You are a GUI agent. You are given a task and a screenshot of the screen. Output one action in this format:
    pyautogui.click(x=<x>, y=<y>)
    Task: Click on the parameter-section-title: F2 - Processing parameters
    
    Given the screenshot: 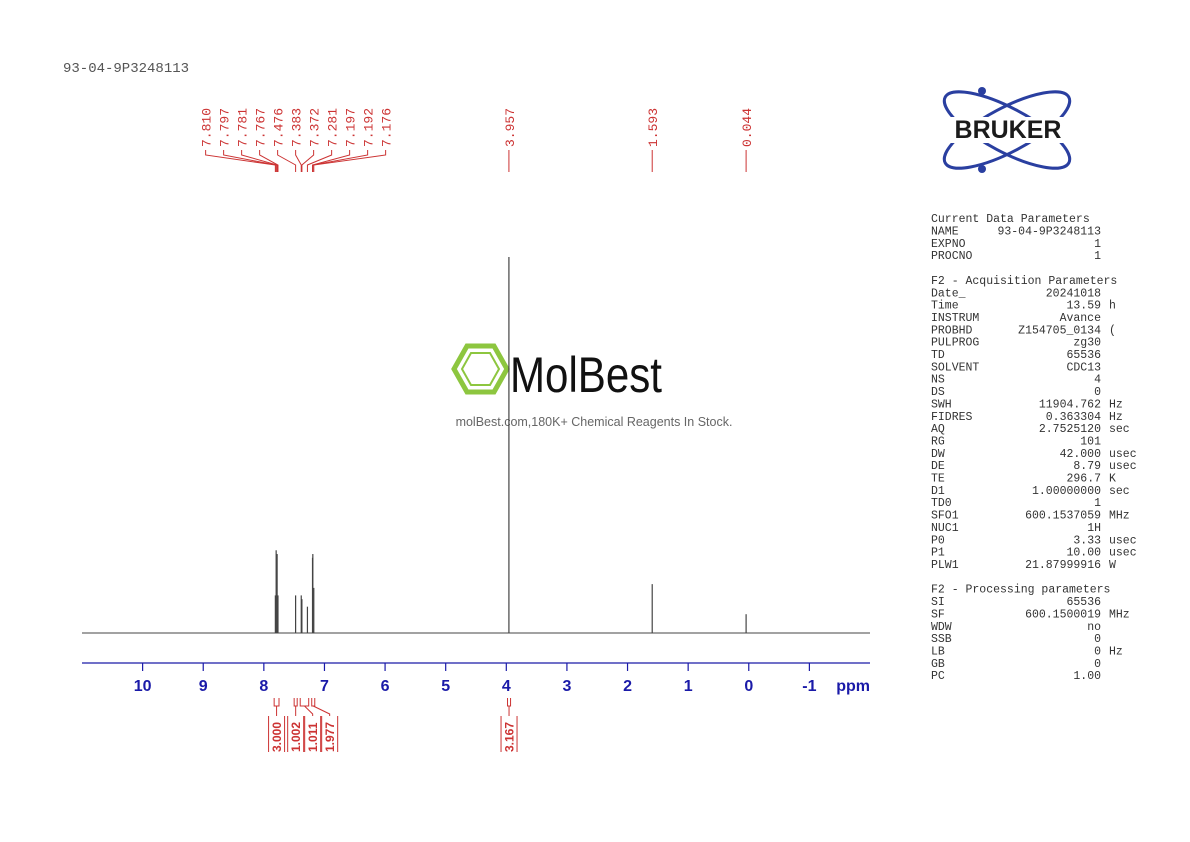 What is the action you would take?
    pyautogui.click(x=1020, y=590)
    